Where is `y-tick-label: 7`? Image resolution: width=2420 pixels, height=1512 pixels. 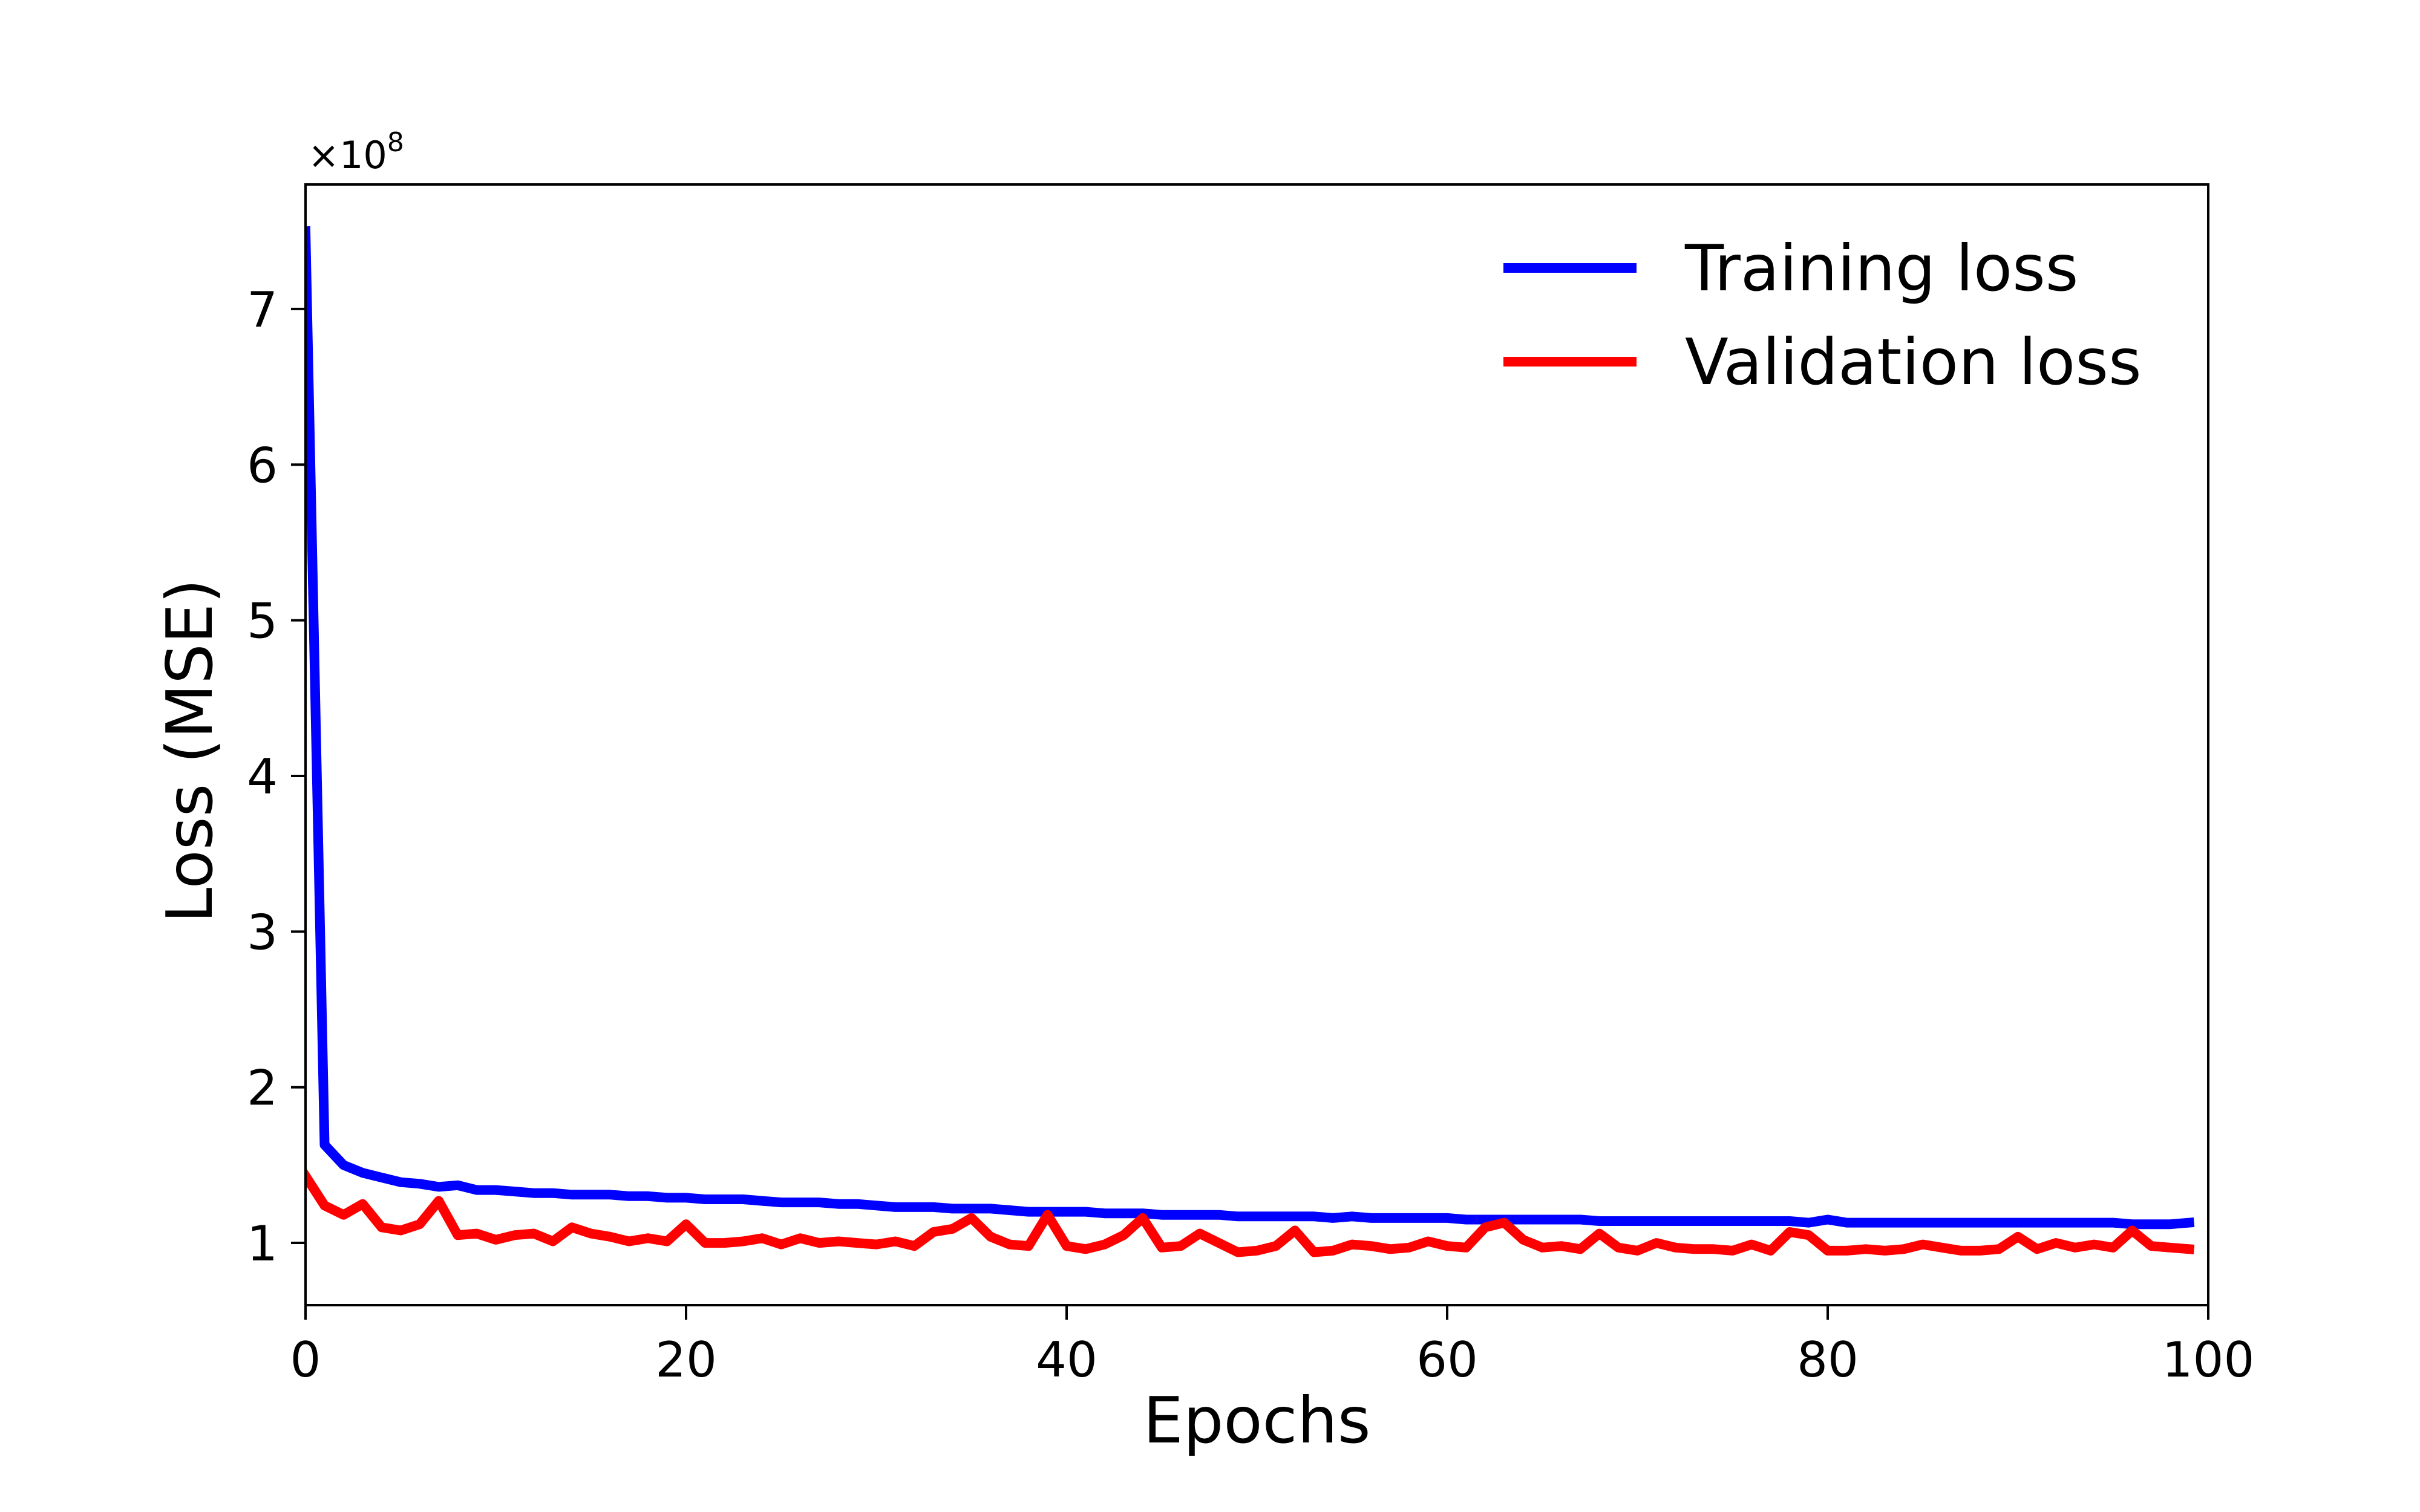
y-tick-label: 7 is located at coordinates (262, 310).